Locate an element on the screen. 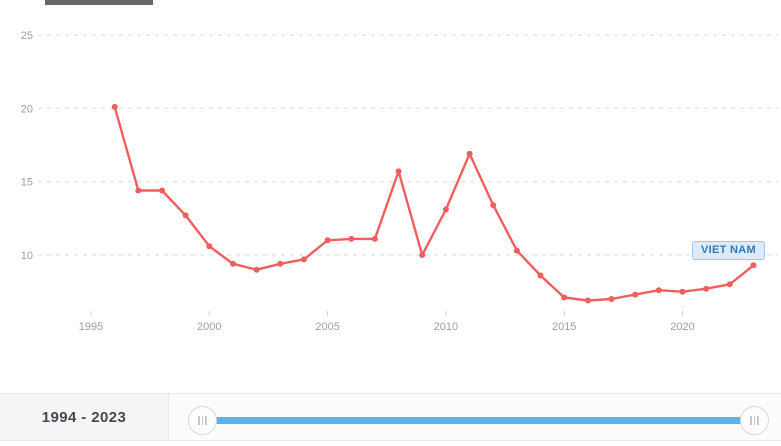 This screenshot has width=781, height=446. slider-handle-right is located at coordinates (754, 420).